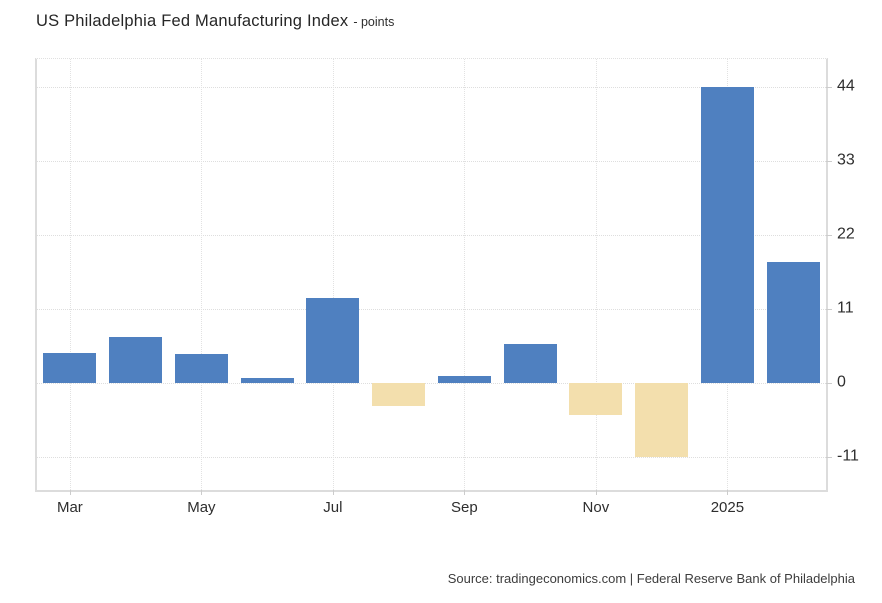 The image size is (882, 603). What do you see at coordinates (399, 394) in the screenshot?
I see `bar-aug-2024` at bounding box center [399, 394].